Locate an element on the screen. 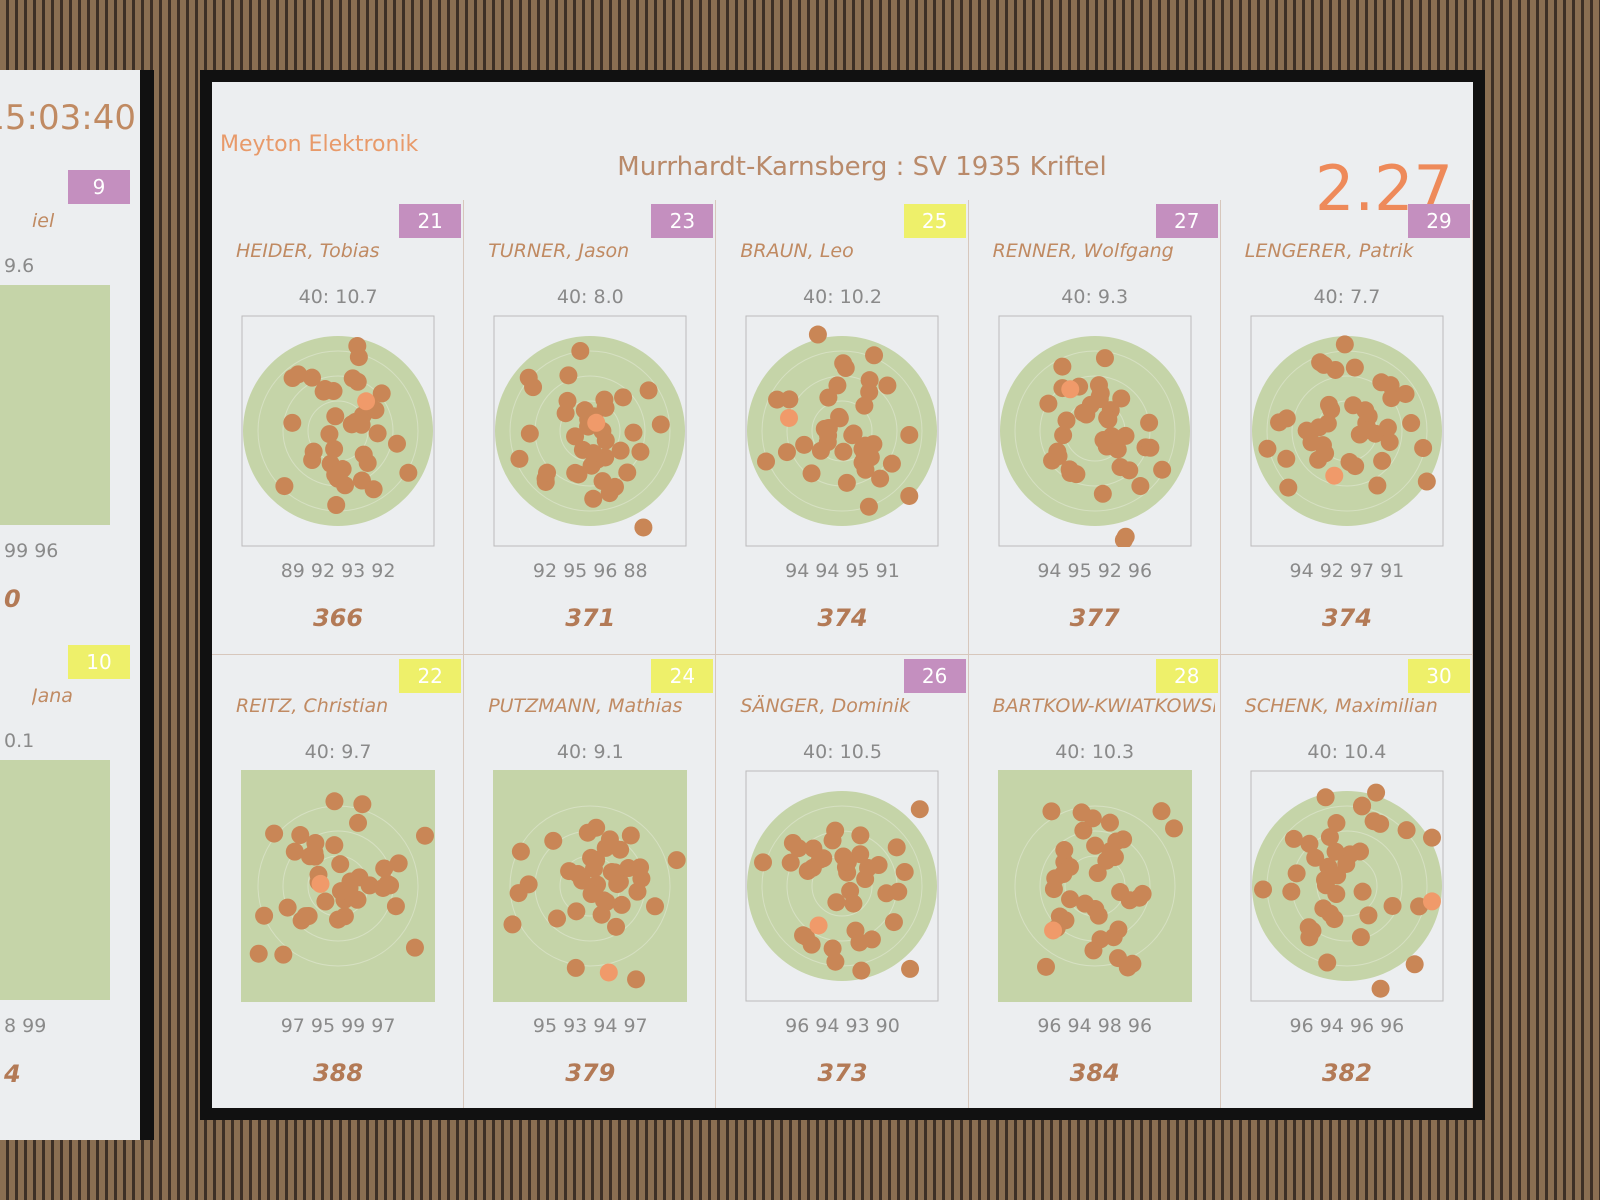 This screenshot has height=1200, width=1600. target-frame is located at coordinates (1095, 431).